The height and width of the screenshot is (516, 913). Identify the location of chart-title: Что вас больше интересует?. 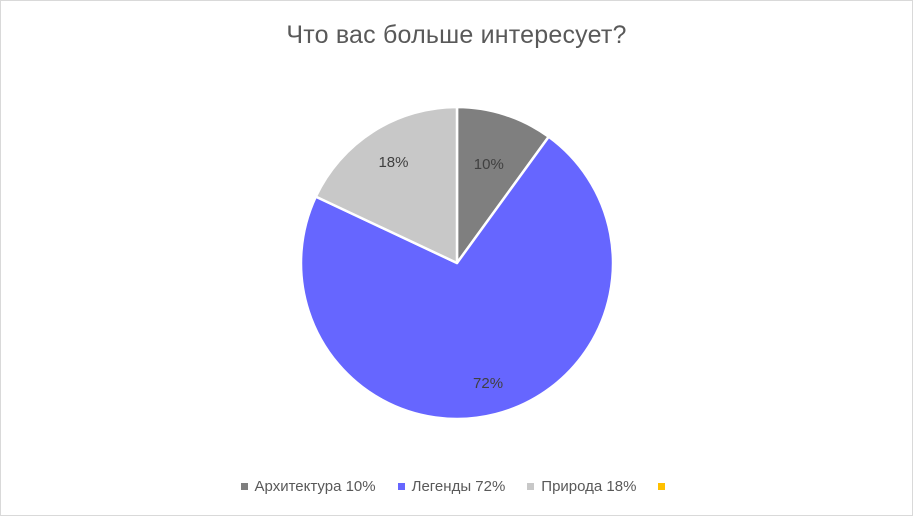
(456, 35).